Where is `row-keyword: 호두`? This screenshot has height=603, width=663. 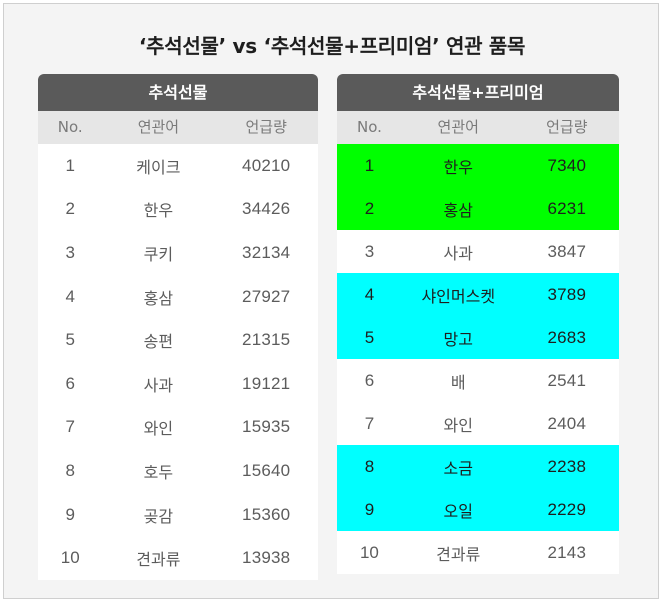 row-keyword: 호두 is located at coordinates (158, 472).